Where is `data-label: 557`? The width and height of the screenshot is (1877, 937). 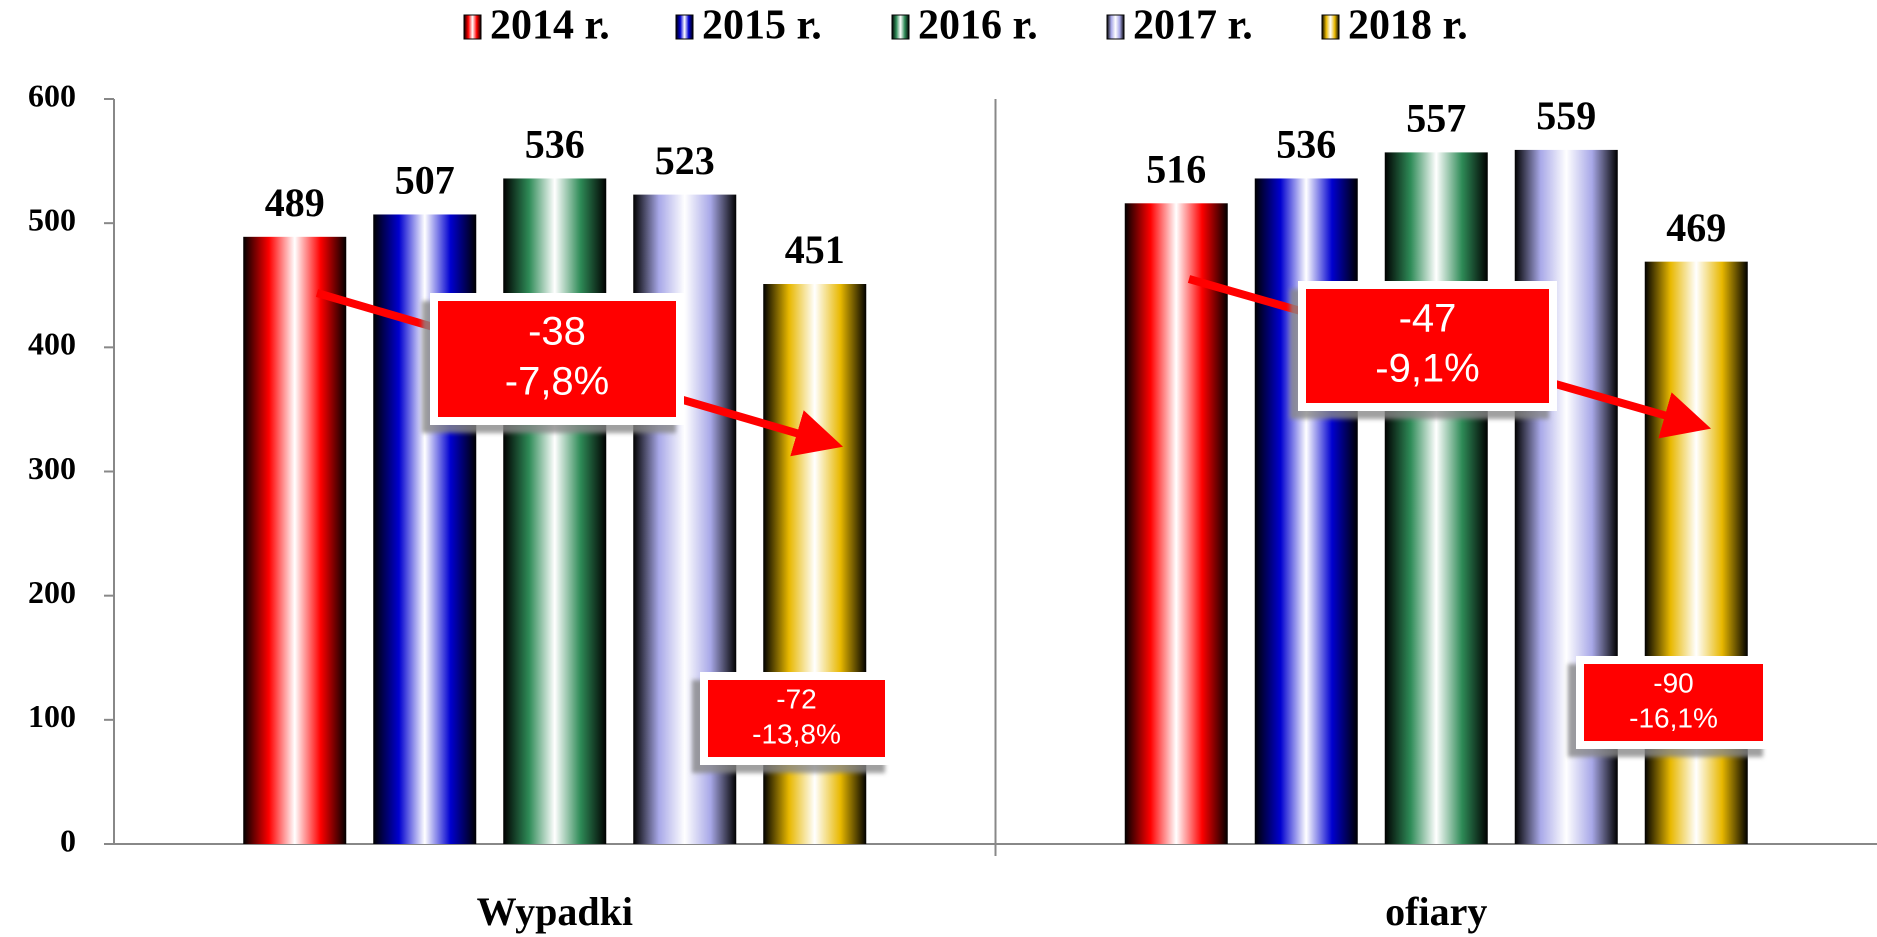
data-label: 557 is located at coordinates (1436, 118).